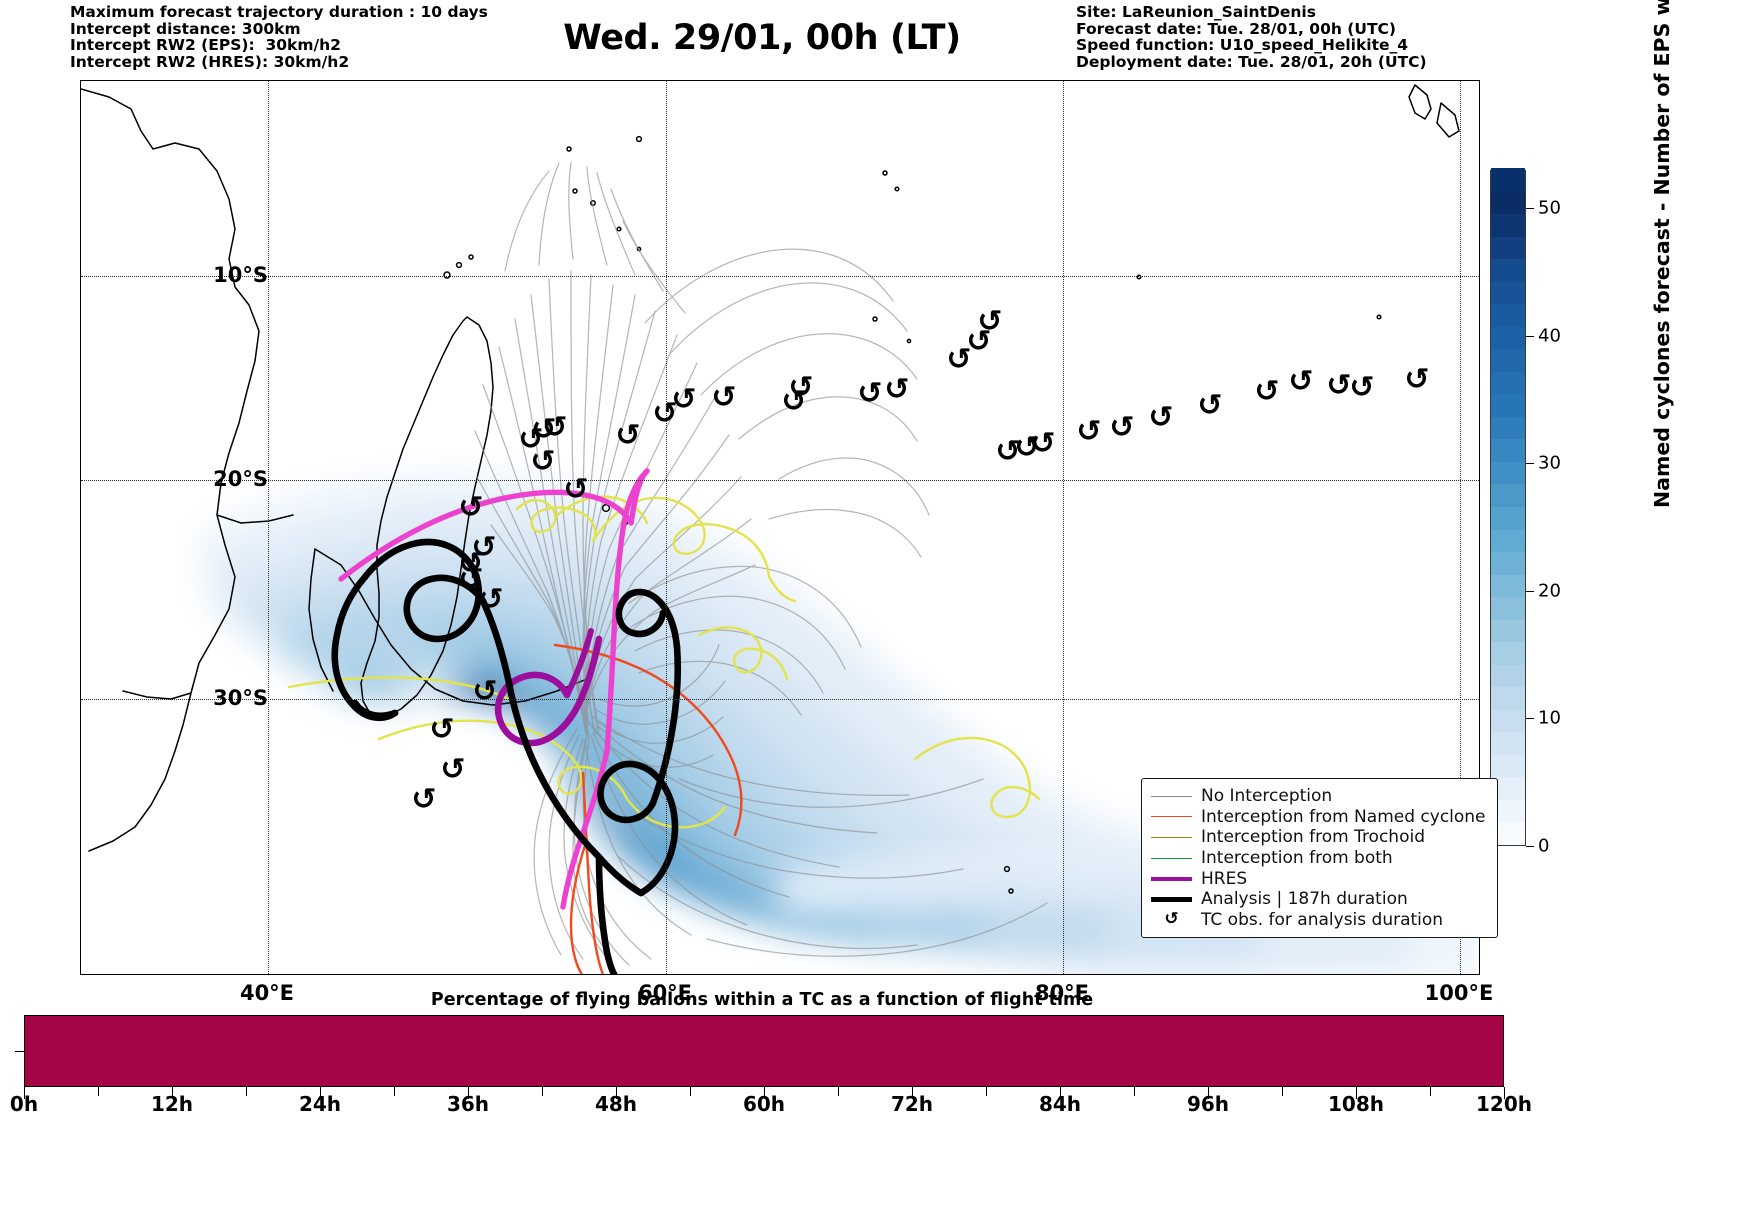 The width and height of the screenshot is (1752, 1213). What do you see at coordinates (1208, 1104) in the screenshot?
I see `percentage-axis-tick-label: 96h` at bounding box center [1208, 1104].